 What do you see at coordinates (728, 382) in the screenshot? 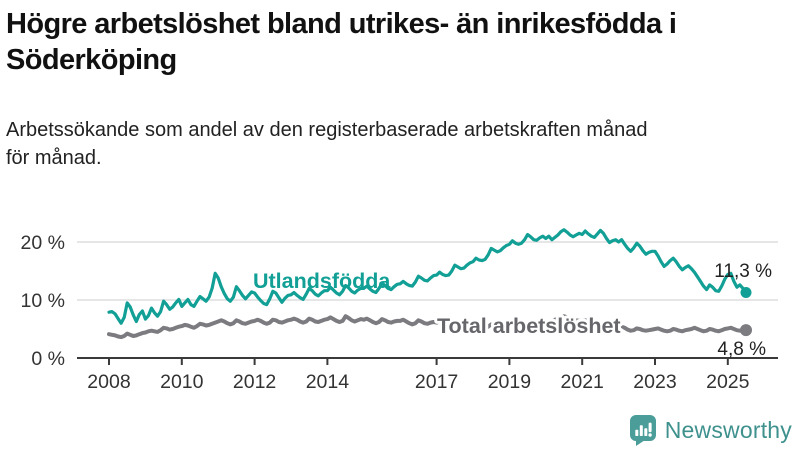
I see `x-tick-label: 2025` at bounding box center [728, 382].